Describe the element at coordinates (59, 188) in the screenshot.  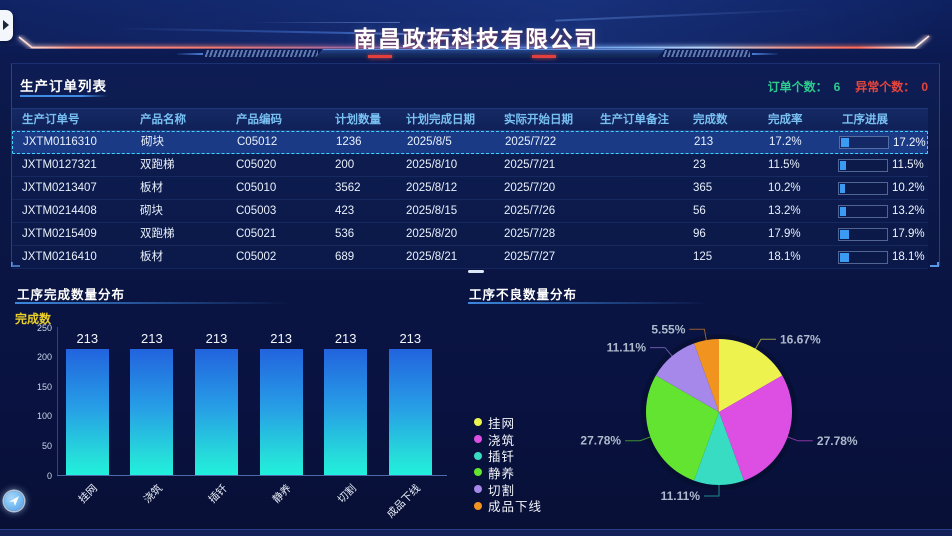
I see `table-cell: JXTM0213407` at that location.